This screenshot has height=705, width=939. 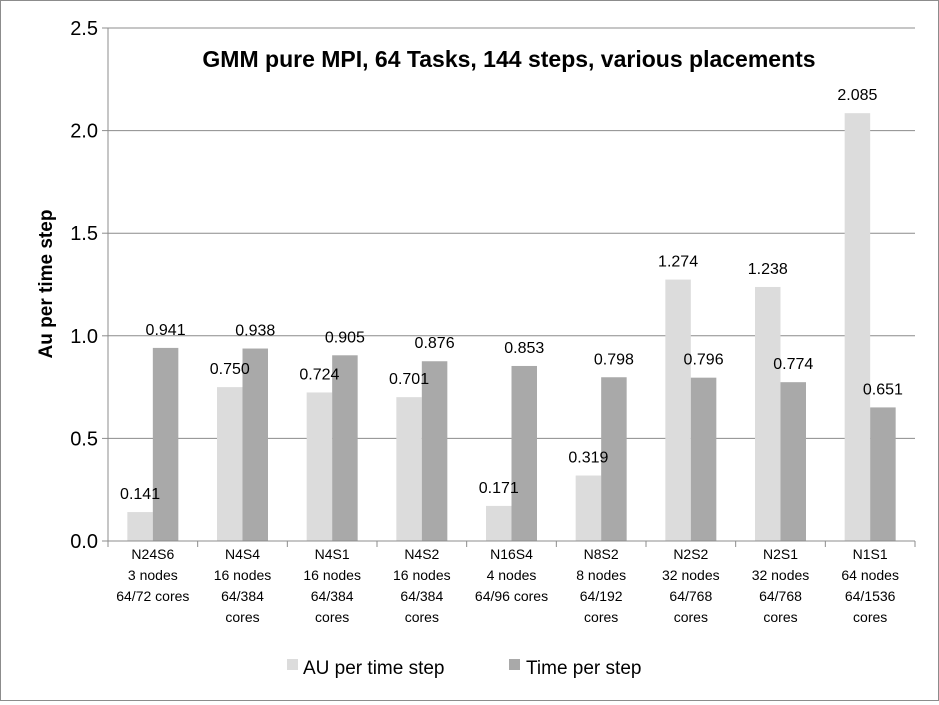 What do you see at coordinates (583, 668) in the screenshot?
I see `legend-label: Time per step` at bounding box center [583, 668].